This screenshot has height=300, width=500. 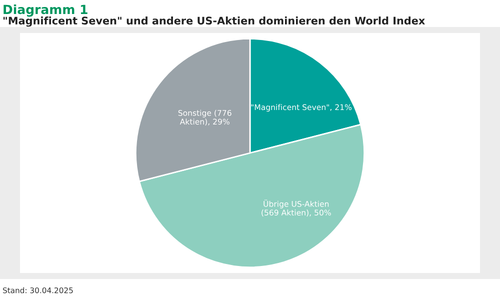 I want to click on chart-subtitle: "Magnificent Seven" und andere US-Aktien dominieren den World Index, so click(x=214, y=21).